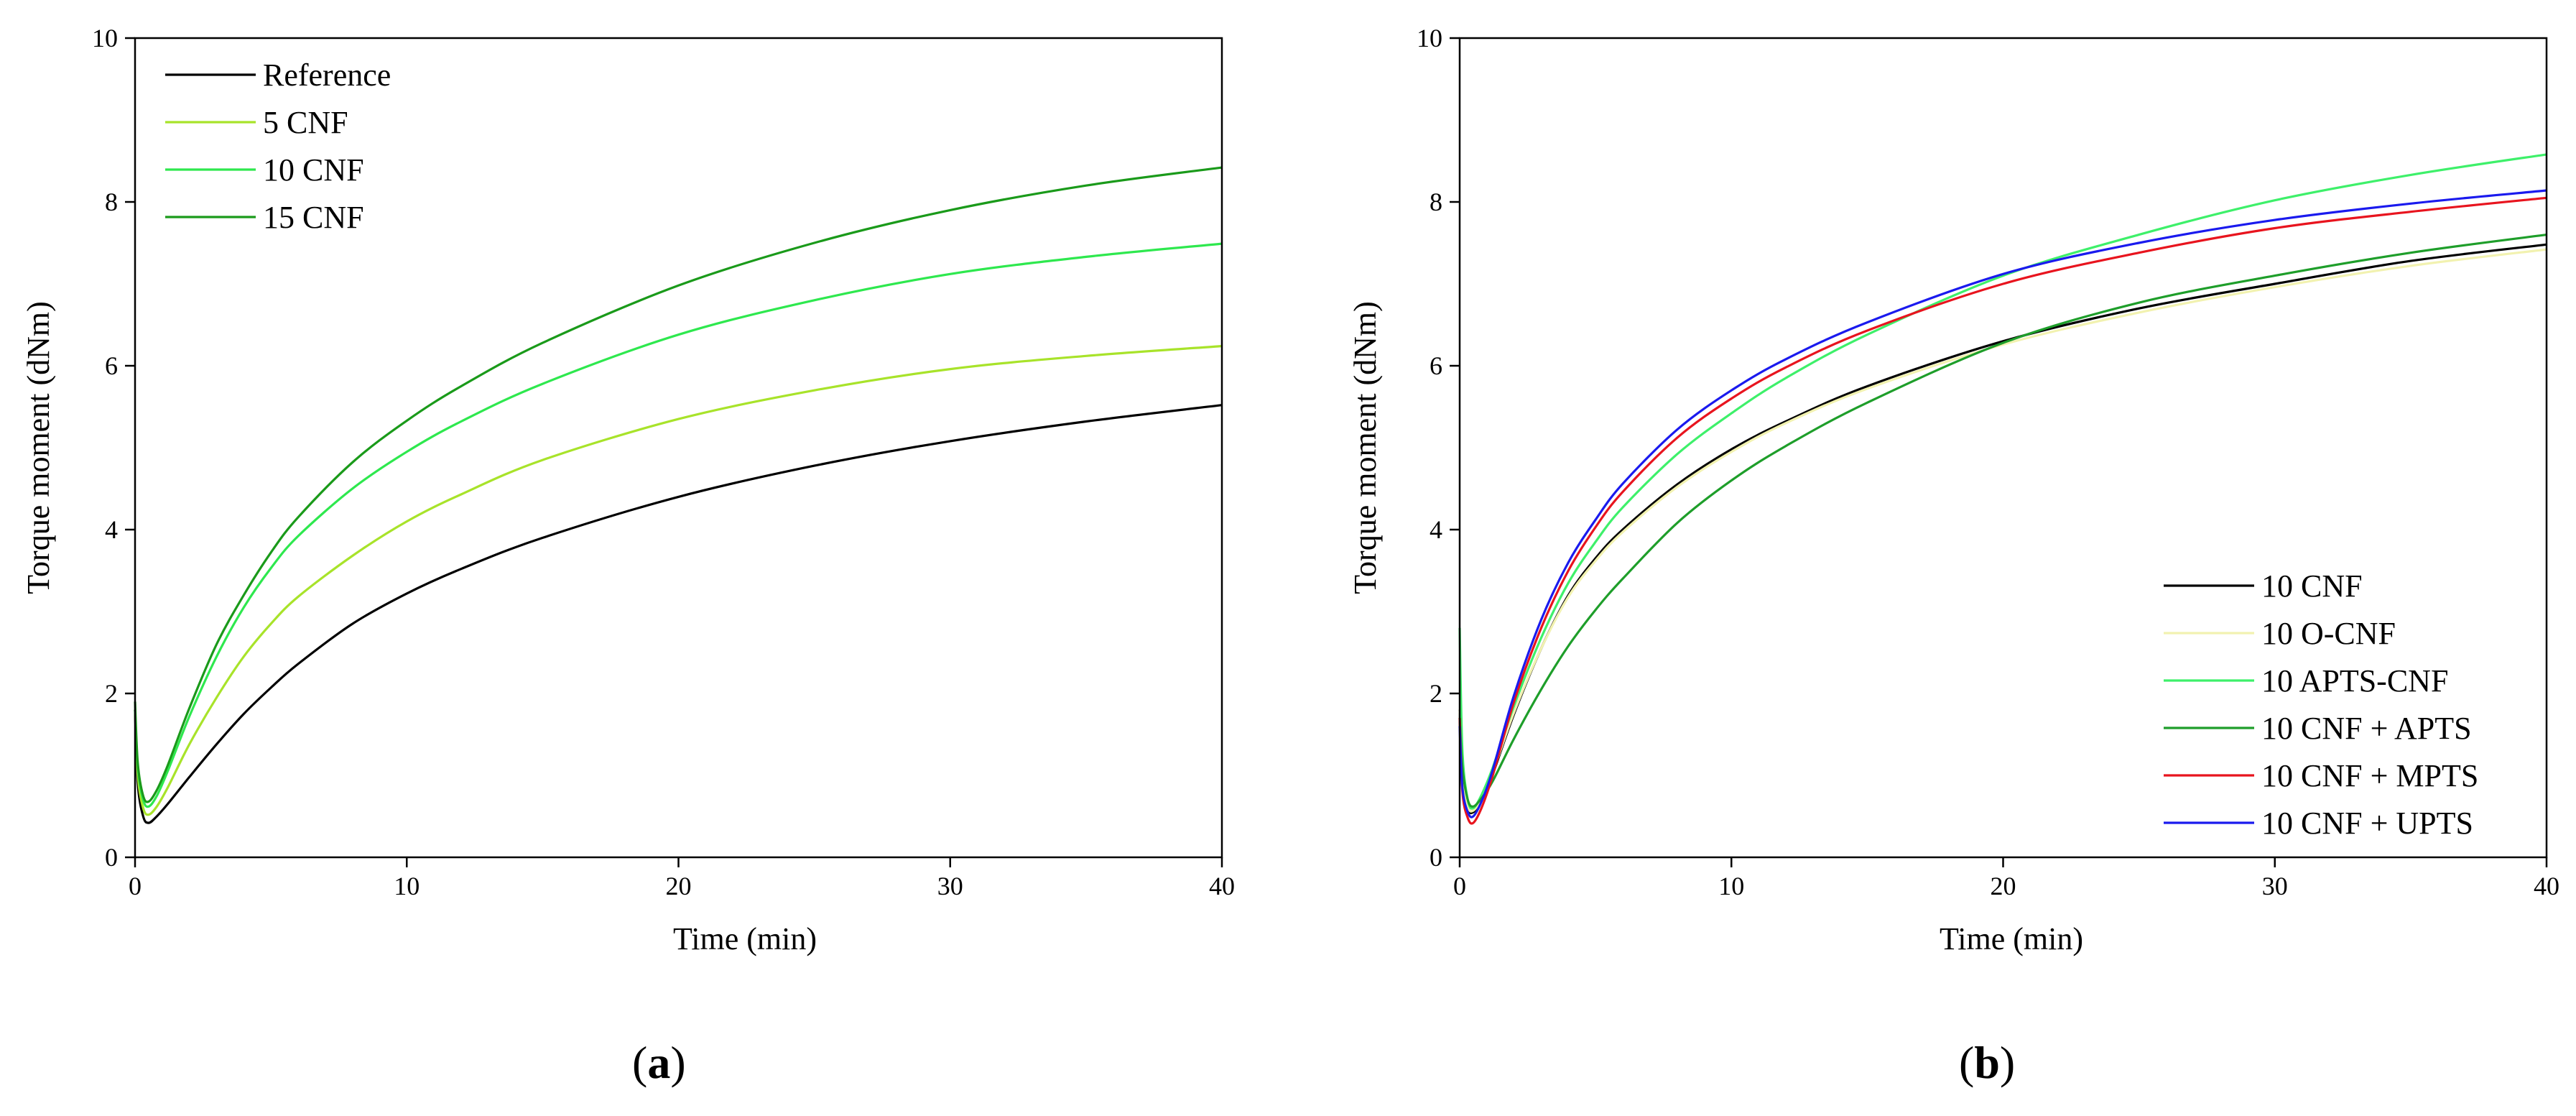  I want to click on legend-label: Reference, so click(327, 75).